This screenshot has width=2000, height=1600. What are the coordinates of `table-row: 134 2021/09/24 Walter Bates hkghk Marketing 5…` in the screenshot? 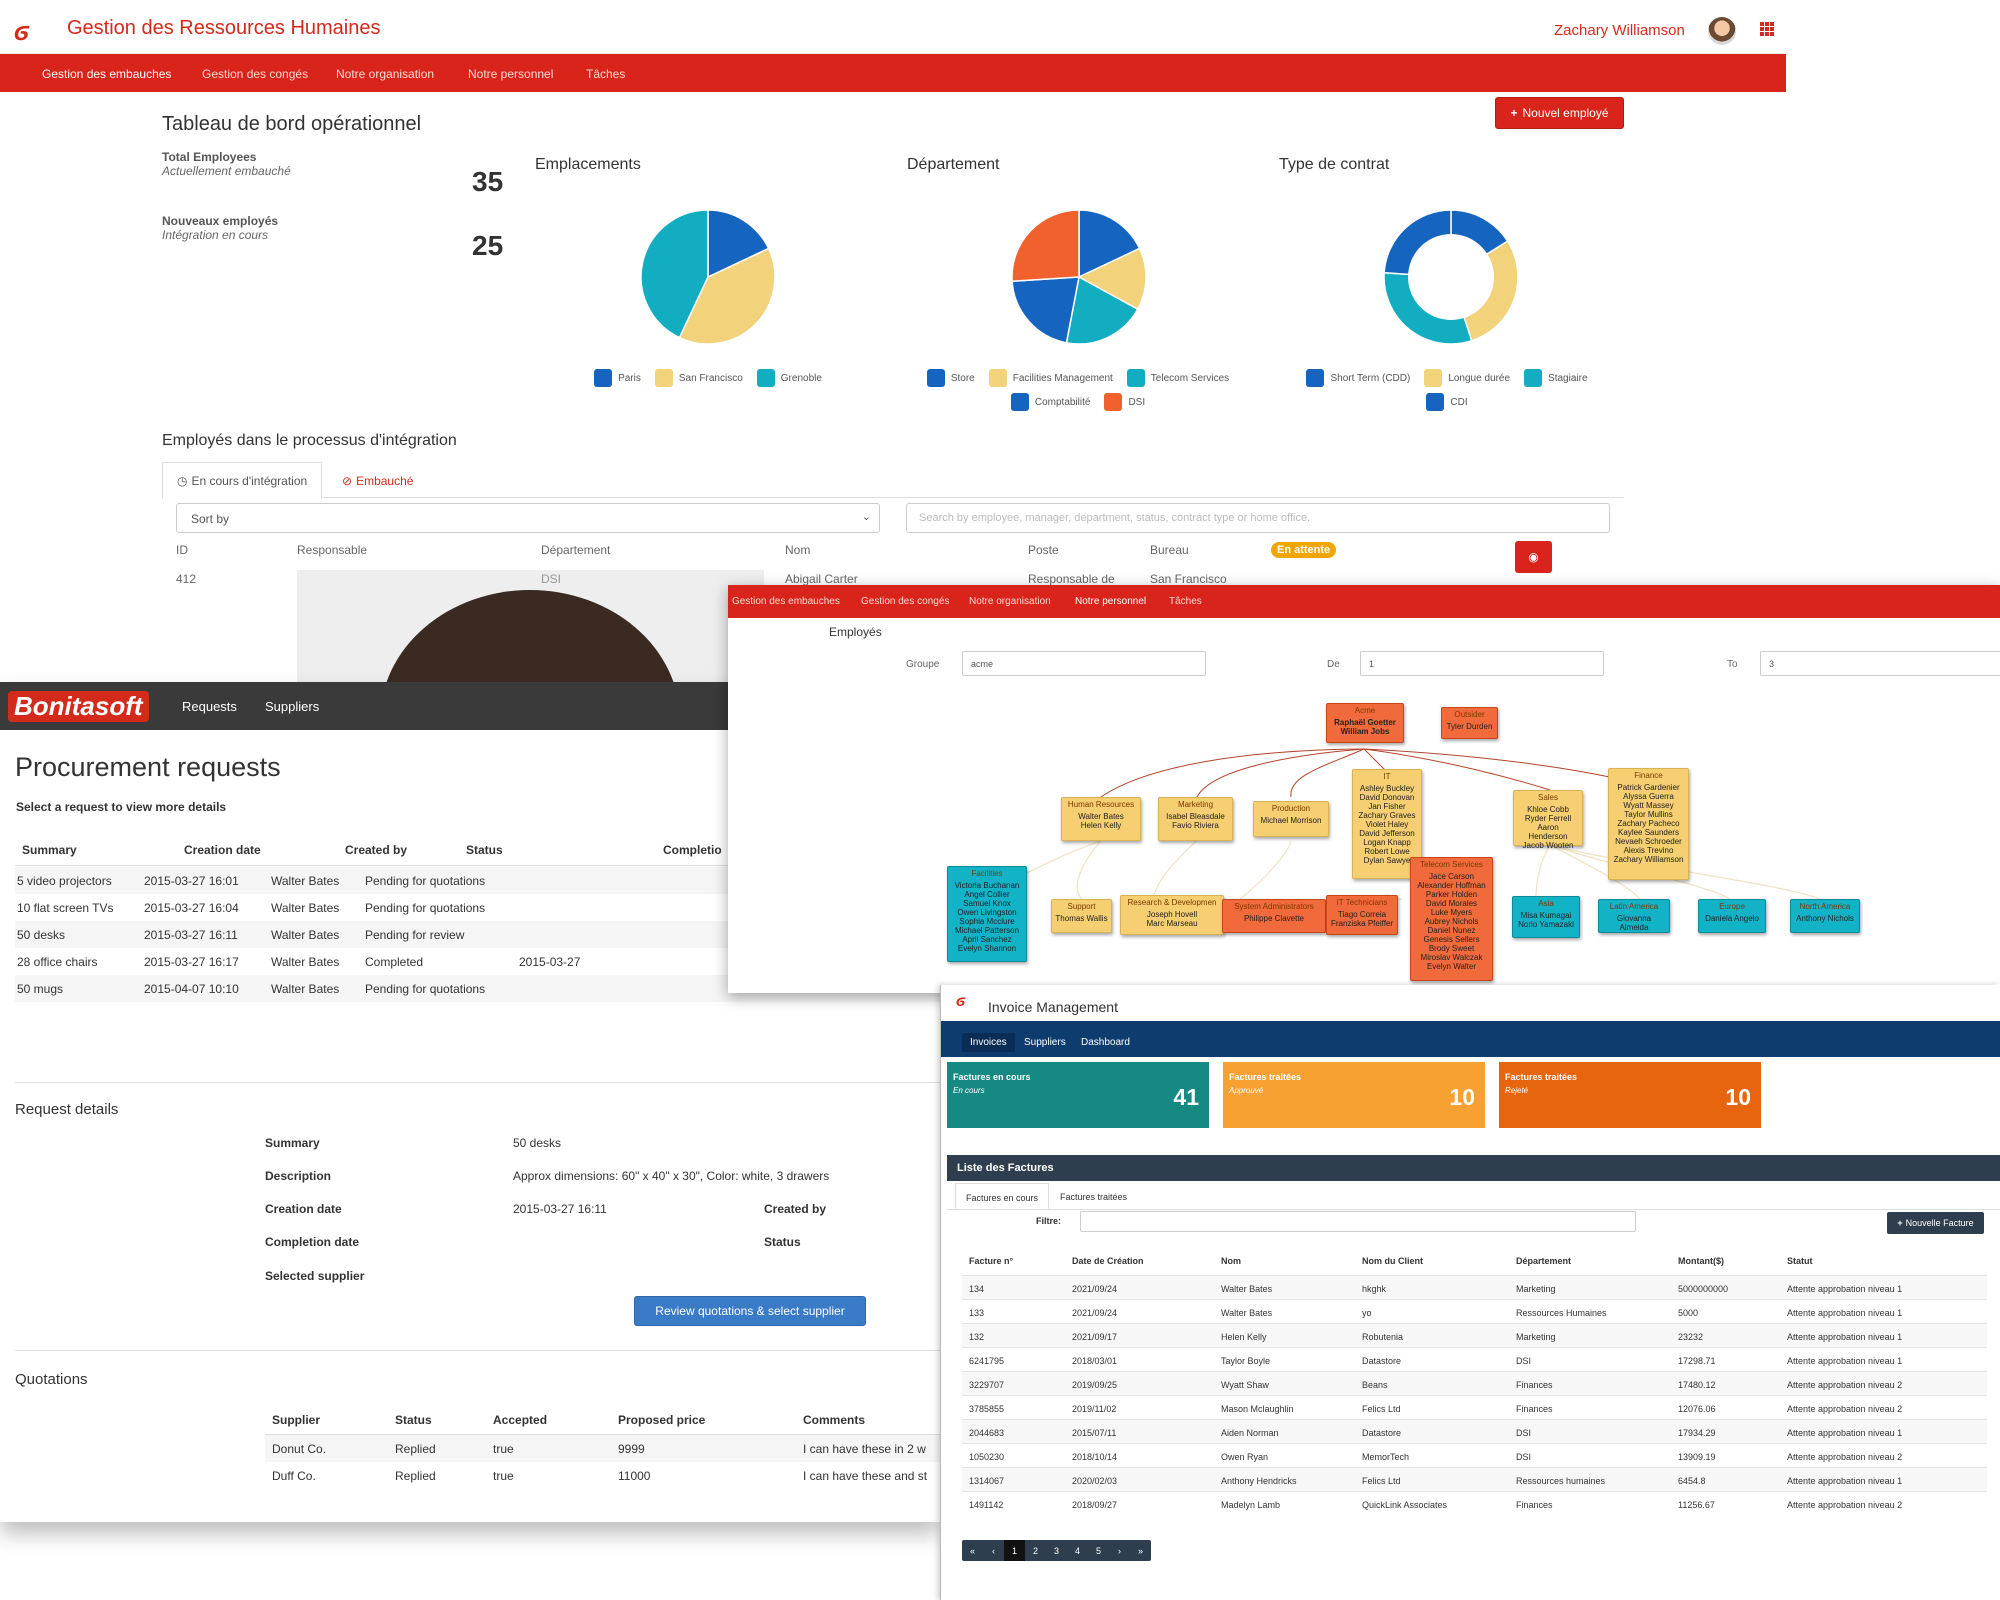 It's located at (1474, 1287).